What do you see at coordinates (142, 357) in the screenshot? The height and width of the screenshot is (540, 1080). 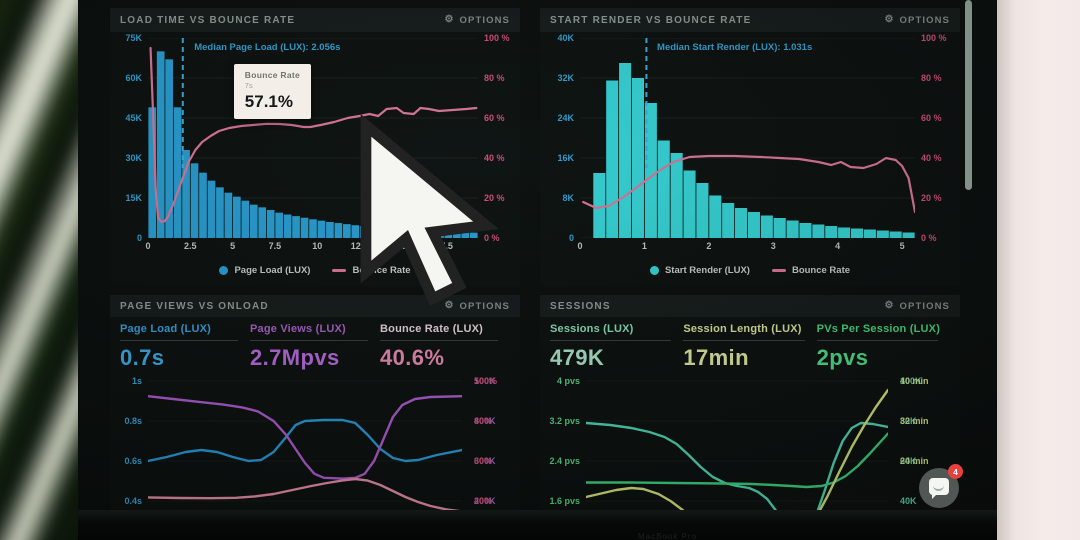 I see `metric-value: 0.7s` at bounding box center [142, 357].